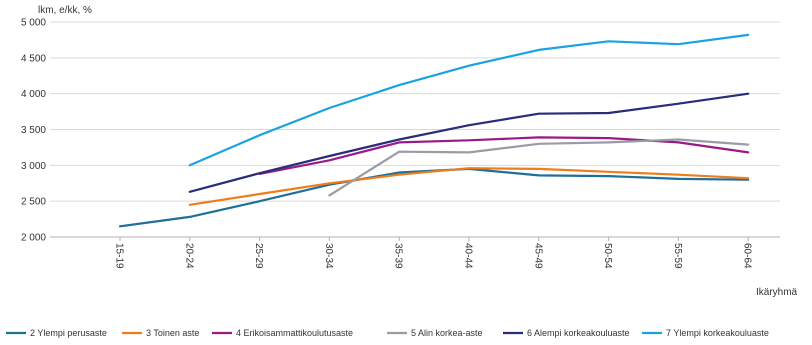  What do you see at coordinates (33, 58) in the screenshot?
I see `y-tick-label: 4 500` at bounding box center [33, 58].